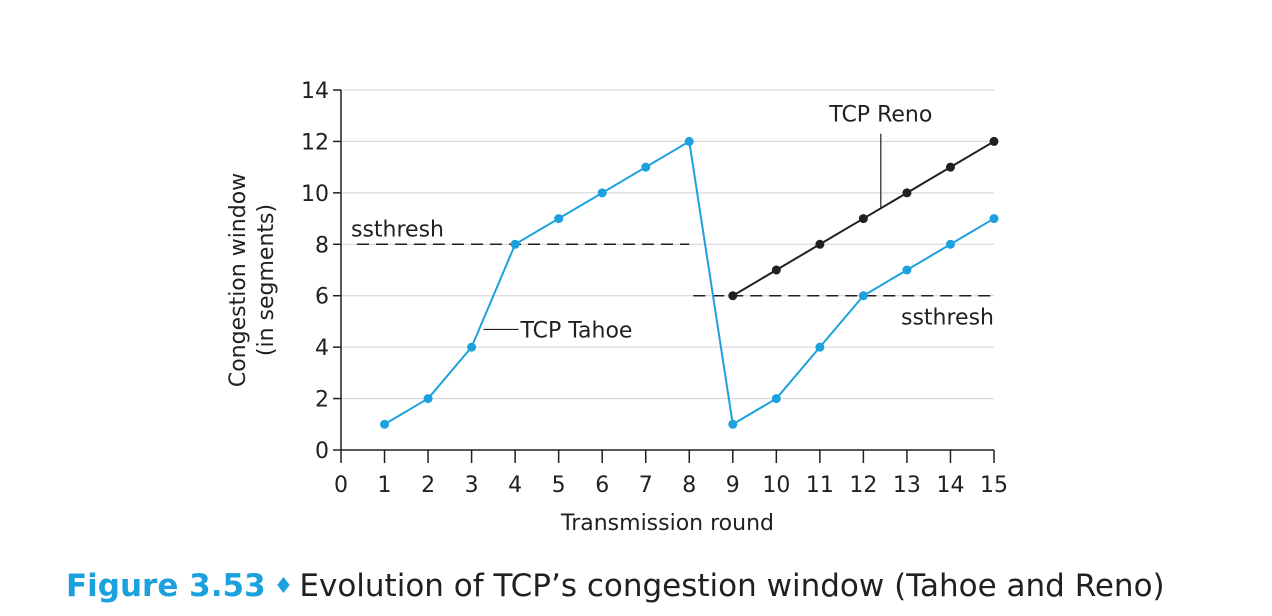  What do you see at coordinates (602, 485) in the screenshot?
I see `x-tick-label: 6` at bounding box center [602, 485].